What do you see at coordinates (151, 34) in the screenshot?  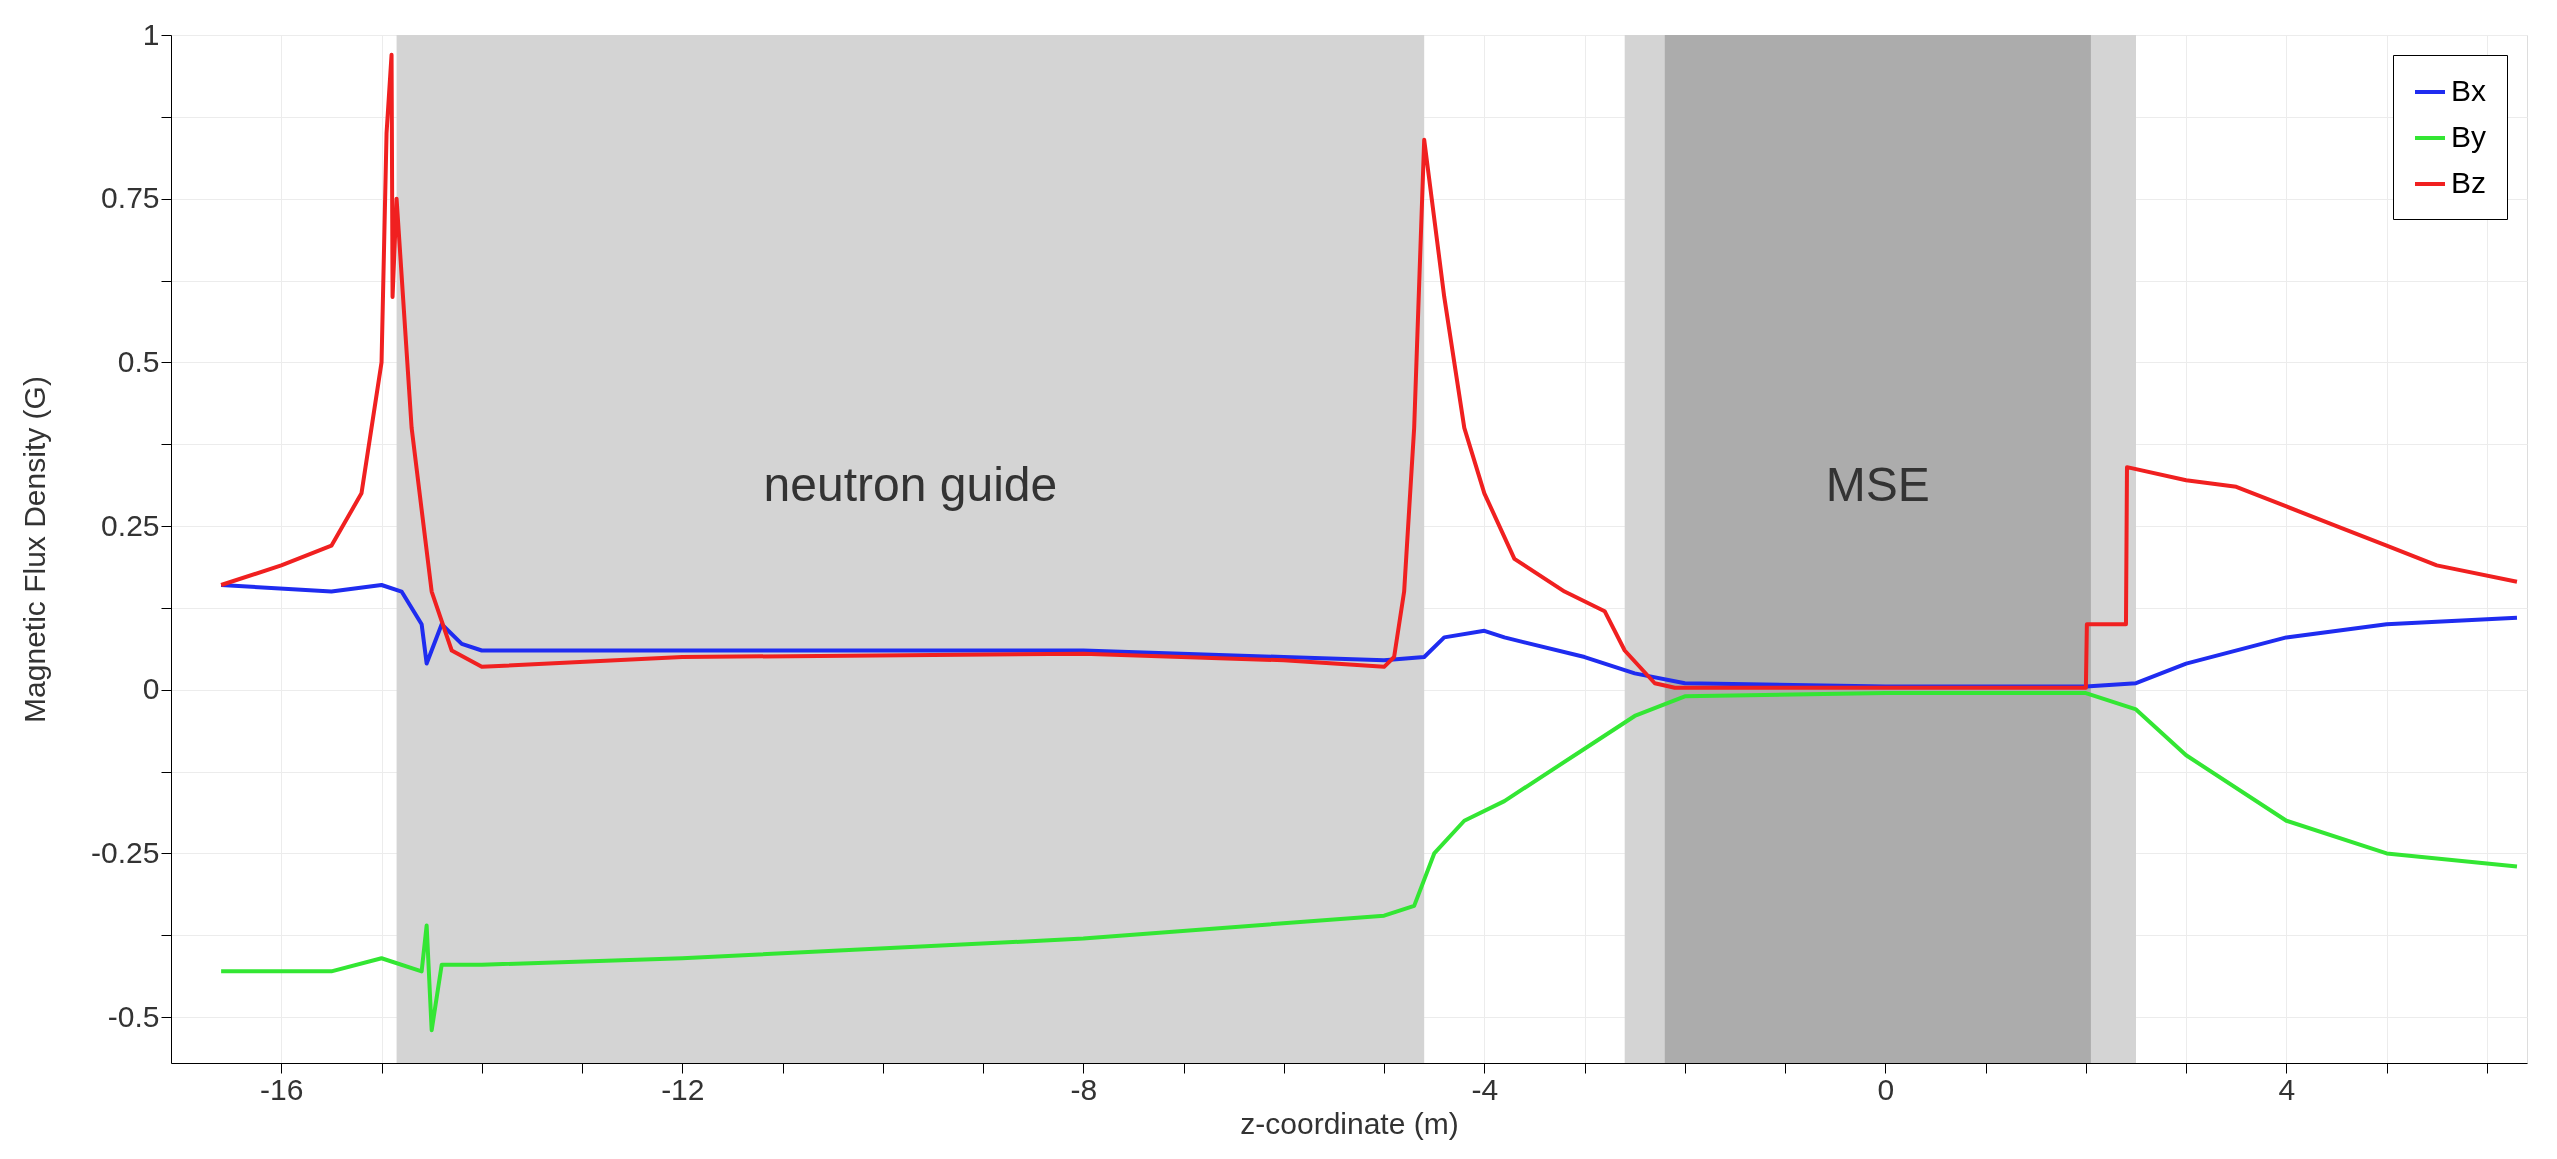 I see `y-tick-label: 1` at bounding box center [151, 34].